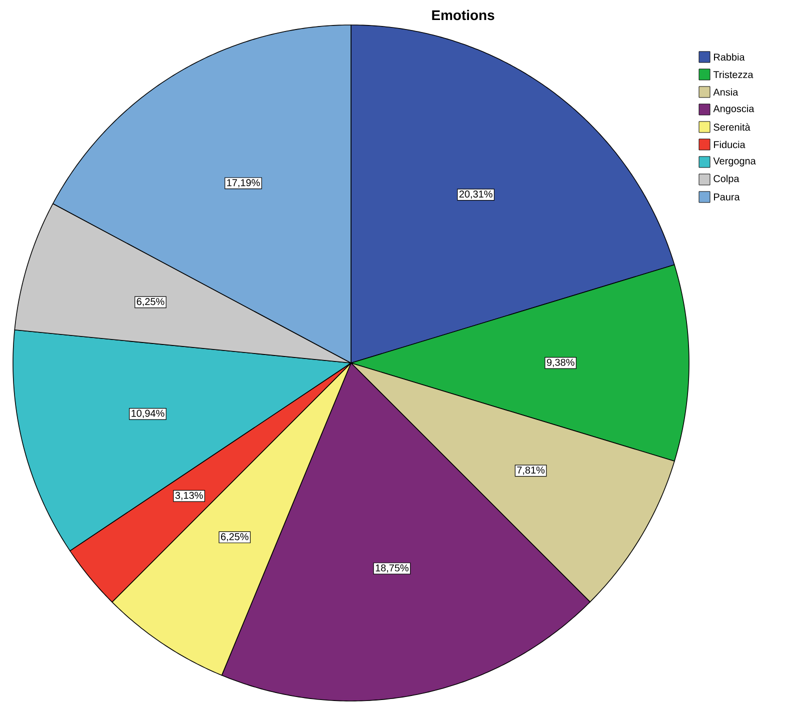 Image resolution: width=789 pixels, height=727 pixels. I want to click on legend-label: Rabbia, so click(729, 57).